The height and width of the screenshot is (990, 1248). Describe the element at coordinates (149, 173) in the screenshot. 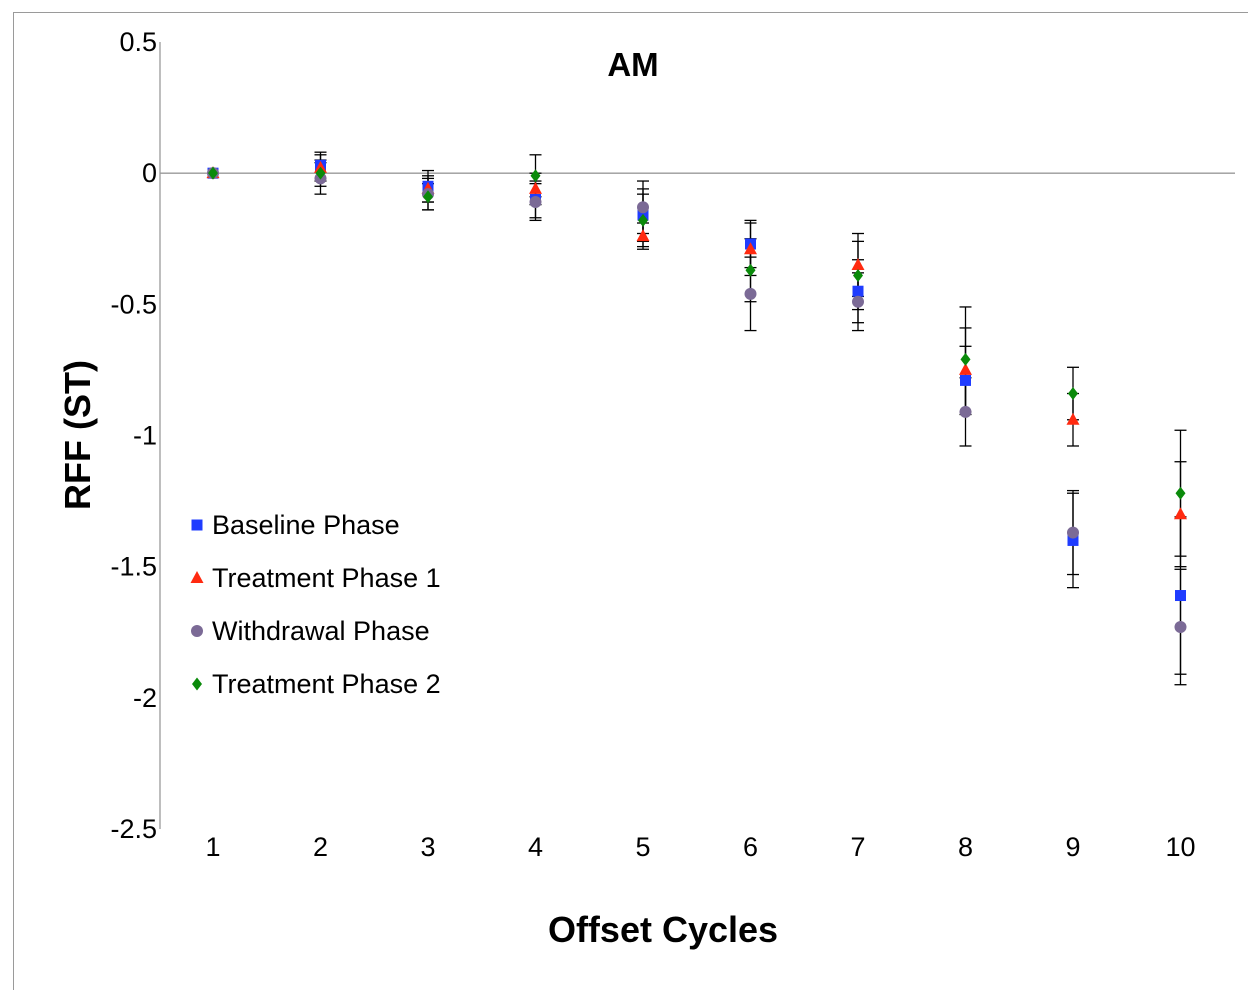

I see `y-tick-label: 0` at that location.